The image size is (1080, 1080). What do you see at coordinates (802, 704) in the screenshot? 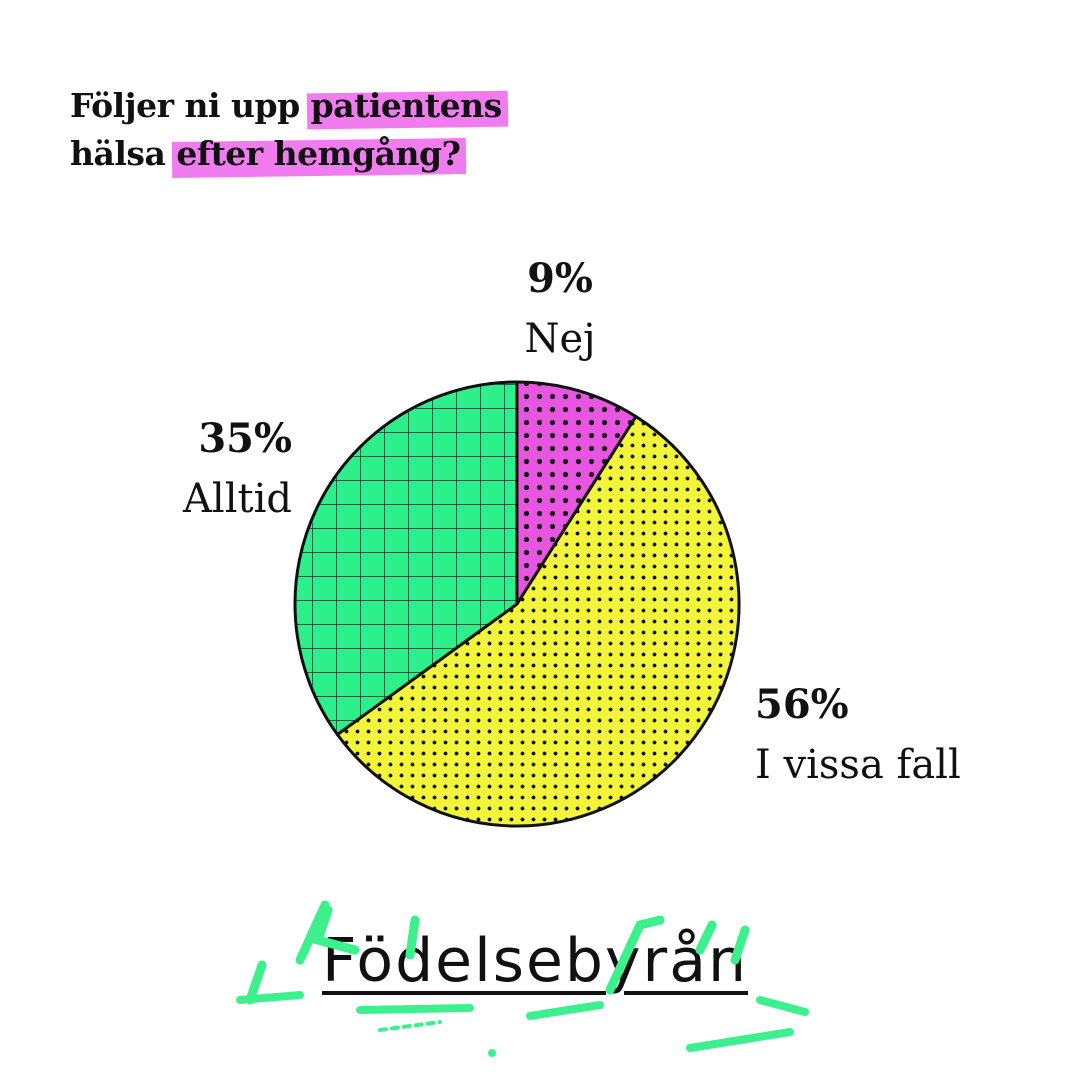
I see `value-label-i-vissa-fall: 56%` at bounding box center [802, 704].